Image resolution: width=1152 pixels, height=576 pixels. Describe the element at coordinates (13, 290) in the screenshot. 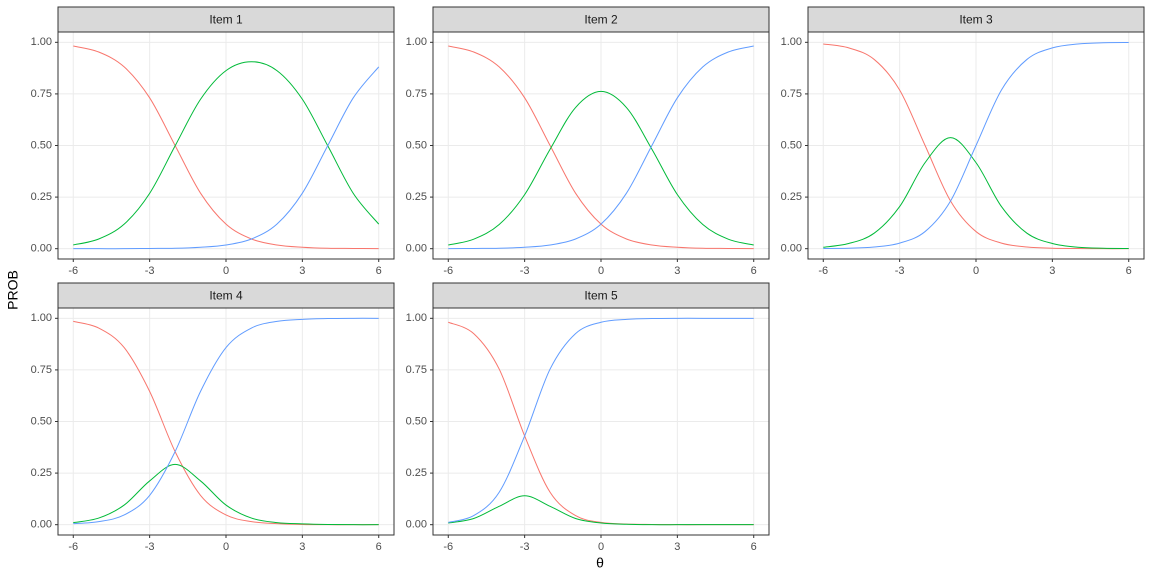

I see `y-axis-title: PROB` at that location.